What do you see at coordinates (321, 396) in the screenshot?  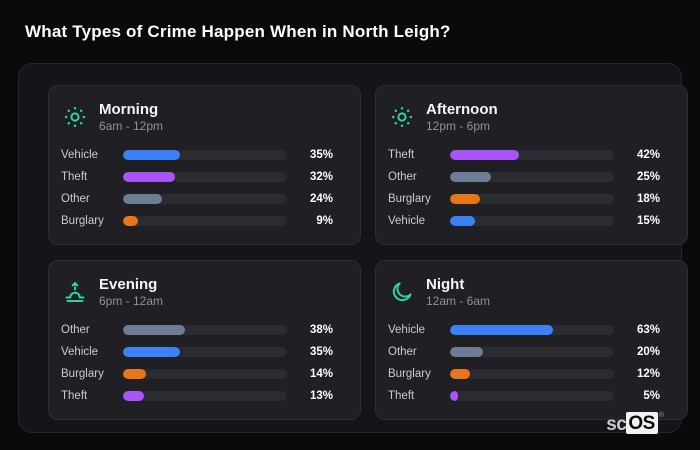 I see `value-label: 13%` at bounding box center [321, 396].